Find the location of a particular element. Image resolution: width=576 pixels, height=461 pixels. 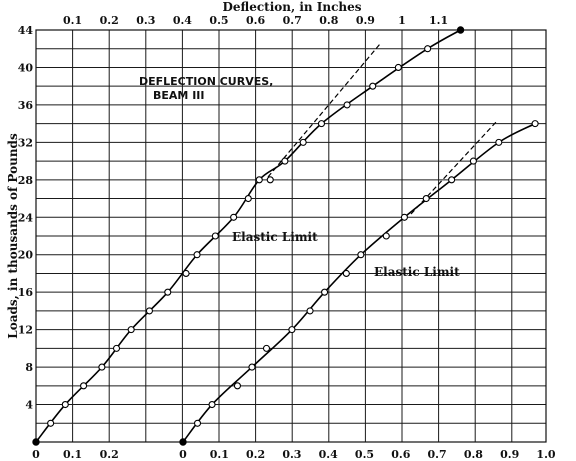

top-tick-label: 0.5 is located at coordinates (218, 20).